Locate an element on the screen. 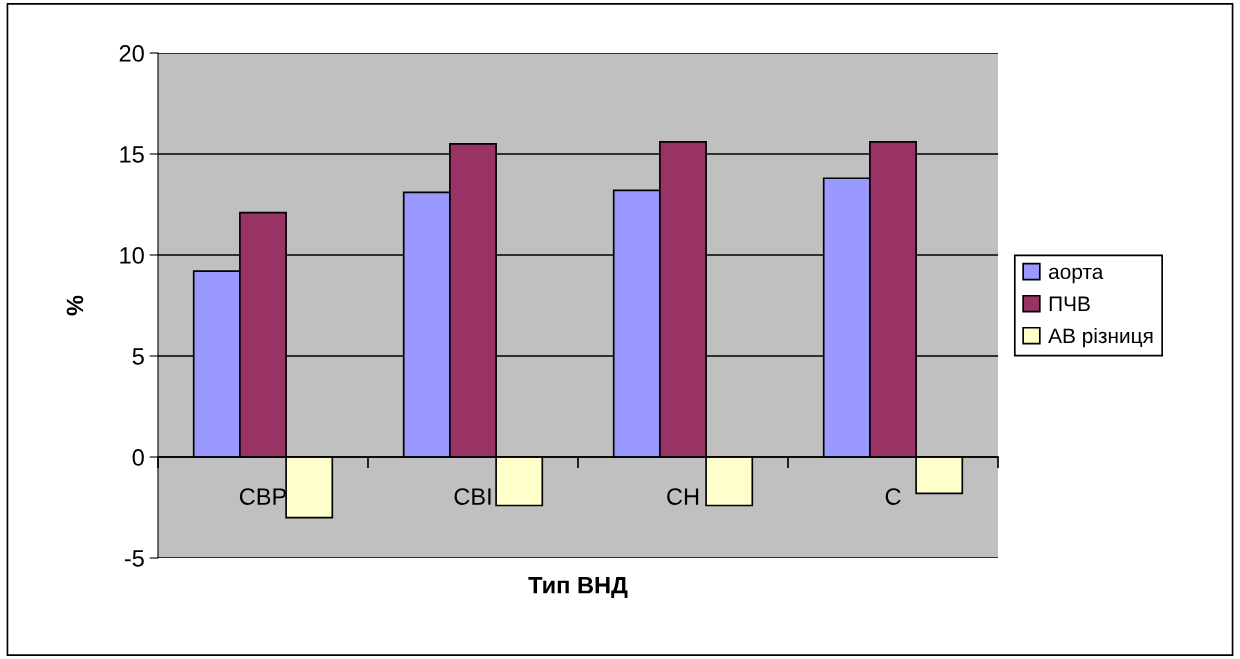 This screenshot has width=1240, height=659. y-tick-label: 20 is located at coordinates (131, 53).